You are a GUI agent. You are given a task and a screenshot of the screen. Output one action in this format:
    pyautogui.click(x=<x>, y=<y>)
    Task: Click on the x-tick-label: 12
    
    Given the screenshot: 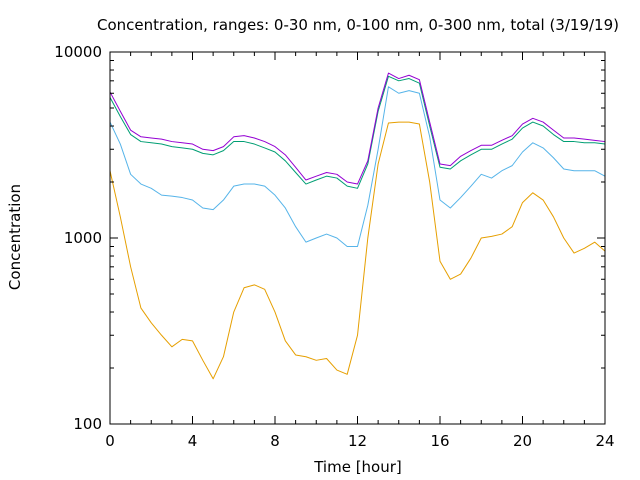 What is the action you would take?
    pyautogui.click(x=357, y=441)
    